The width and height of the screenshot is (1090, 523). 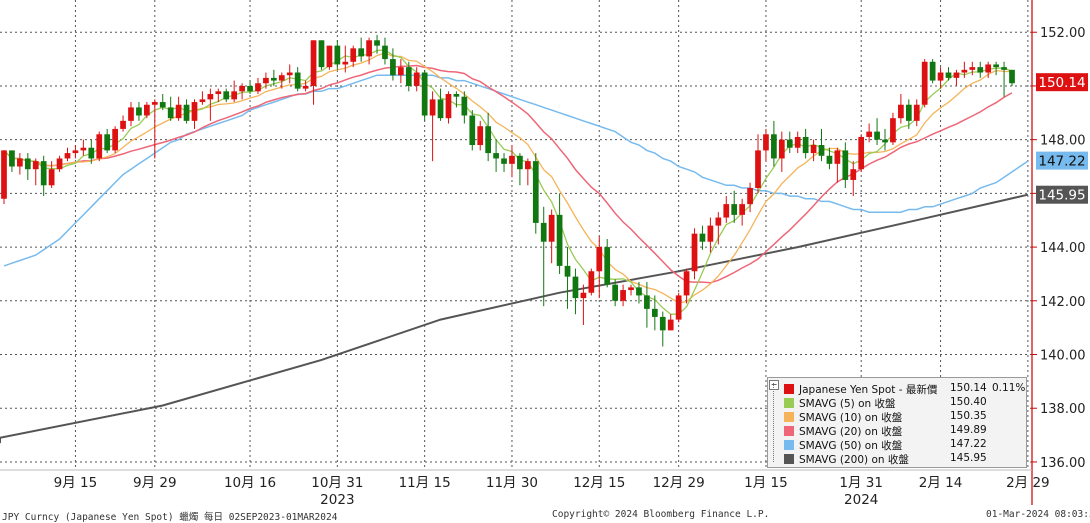 What do you see at coordinates (1063, 356) in the screenshot?
I see `y-tick-label: 140.00` at bounding box center [1063, 356].